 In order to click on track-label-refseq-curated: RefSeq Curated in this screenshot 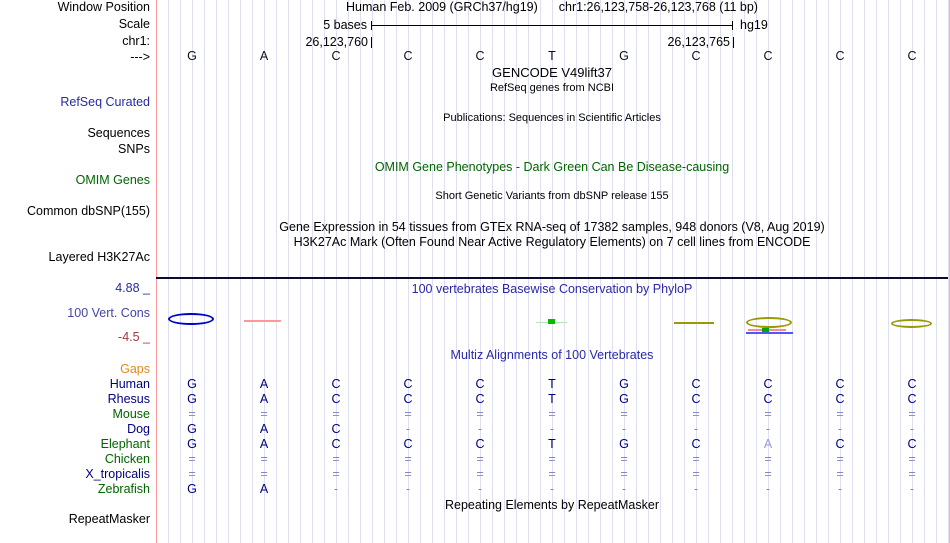, I will do `click(105, 102)`.